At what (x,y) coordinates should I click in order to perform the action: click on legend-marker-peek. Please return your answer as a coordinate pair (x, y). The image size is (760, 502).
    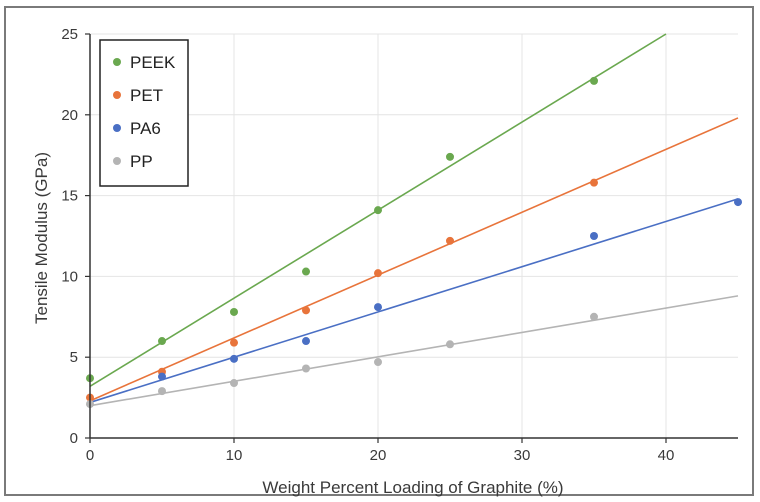
    Looking at the image, I should click on (117, 62).